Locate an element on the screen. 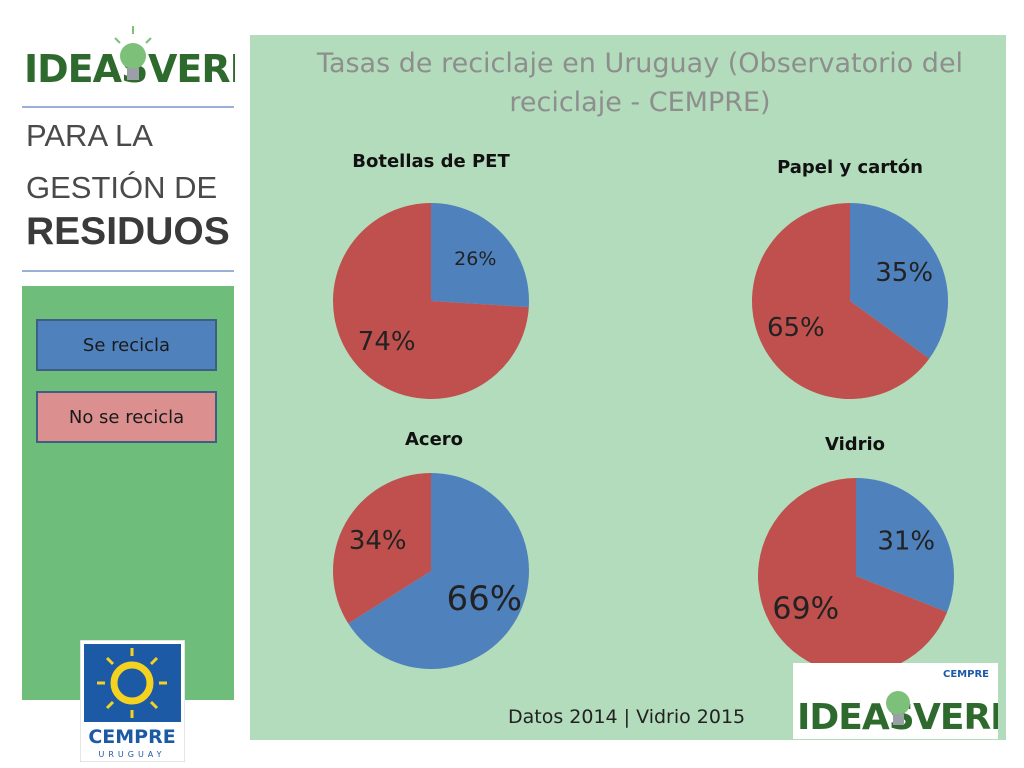 This screenshot has width=1024, height=768. cempre-logo: CEMPRE URUGUAY is located at coordinates (132, 701).